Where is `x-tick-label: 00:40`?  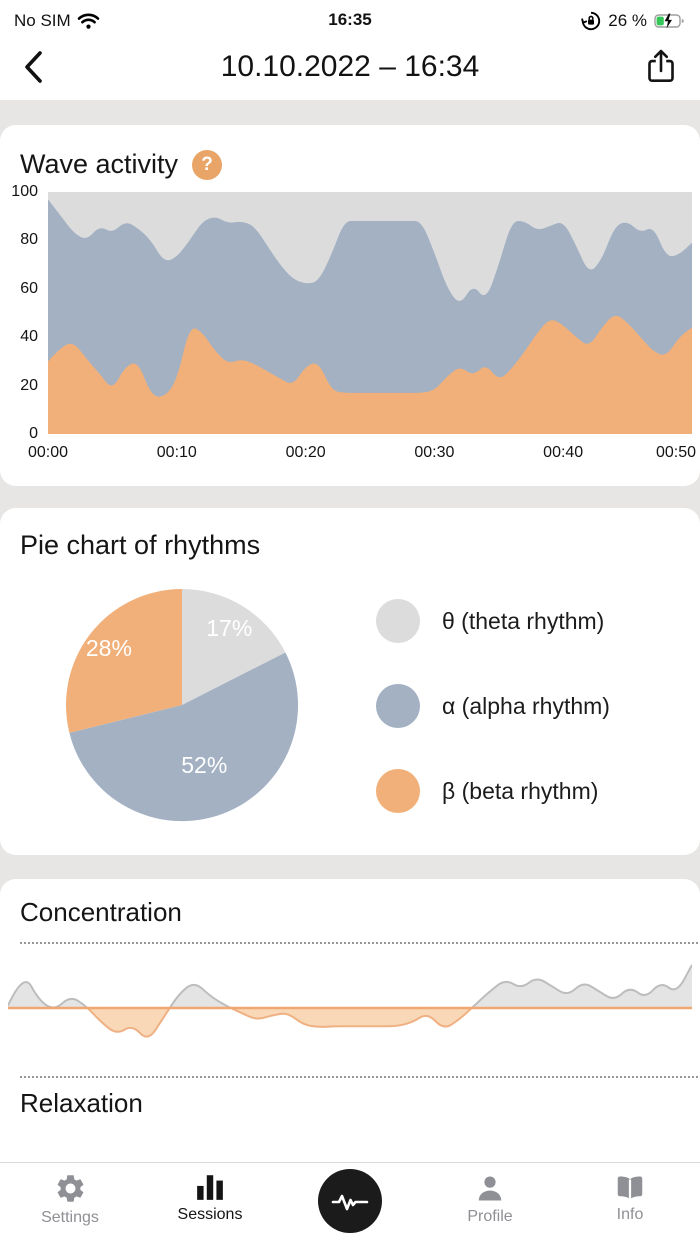
x-tick-label: 00:40 is located at coordinates (563, 452).